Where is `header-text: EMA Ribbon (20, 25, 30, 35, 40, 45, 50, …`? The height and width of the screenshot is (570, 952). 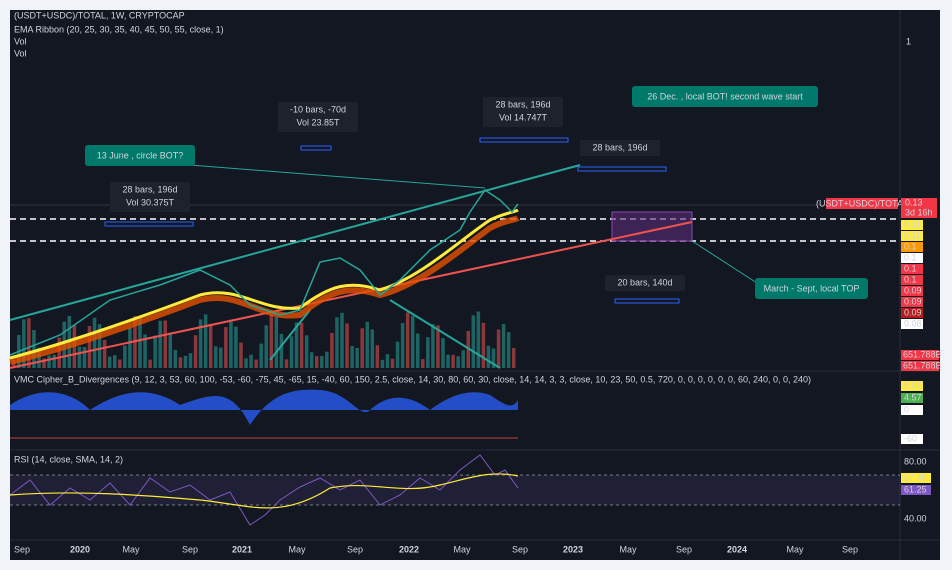 header-text: EMA Ribbon (20, 25, 30, 35, 40, 45, 50, … is located at coordinates (119, 29).